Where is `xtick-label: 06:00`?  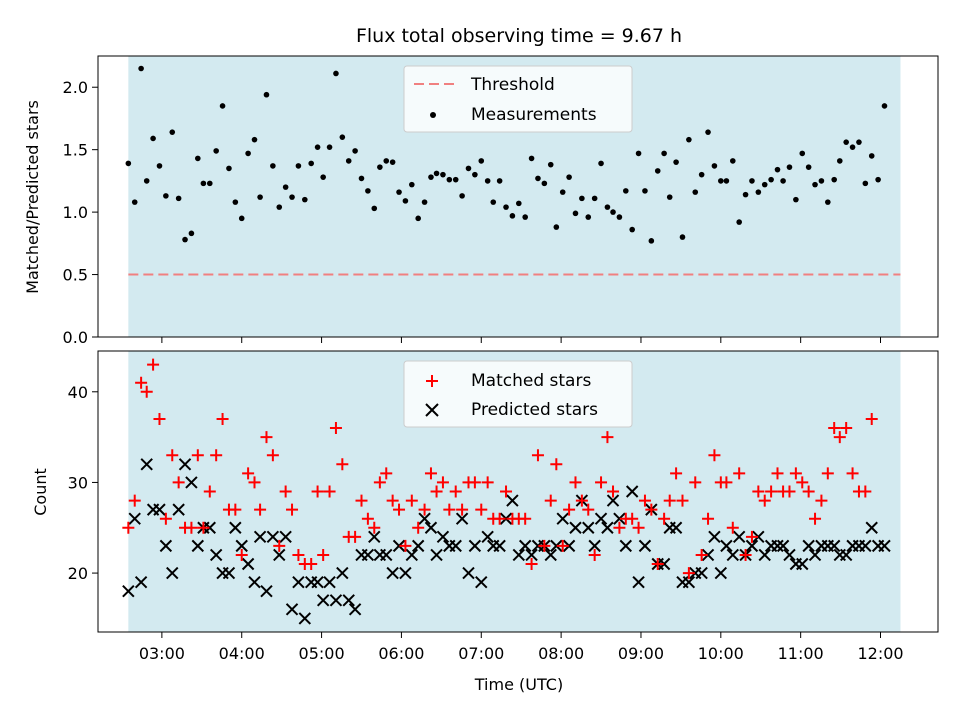 xtick-label: 06:00 is located at coordinates (401, 653).